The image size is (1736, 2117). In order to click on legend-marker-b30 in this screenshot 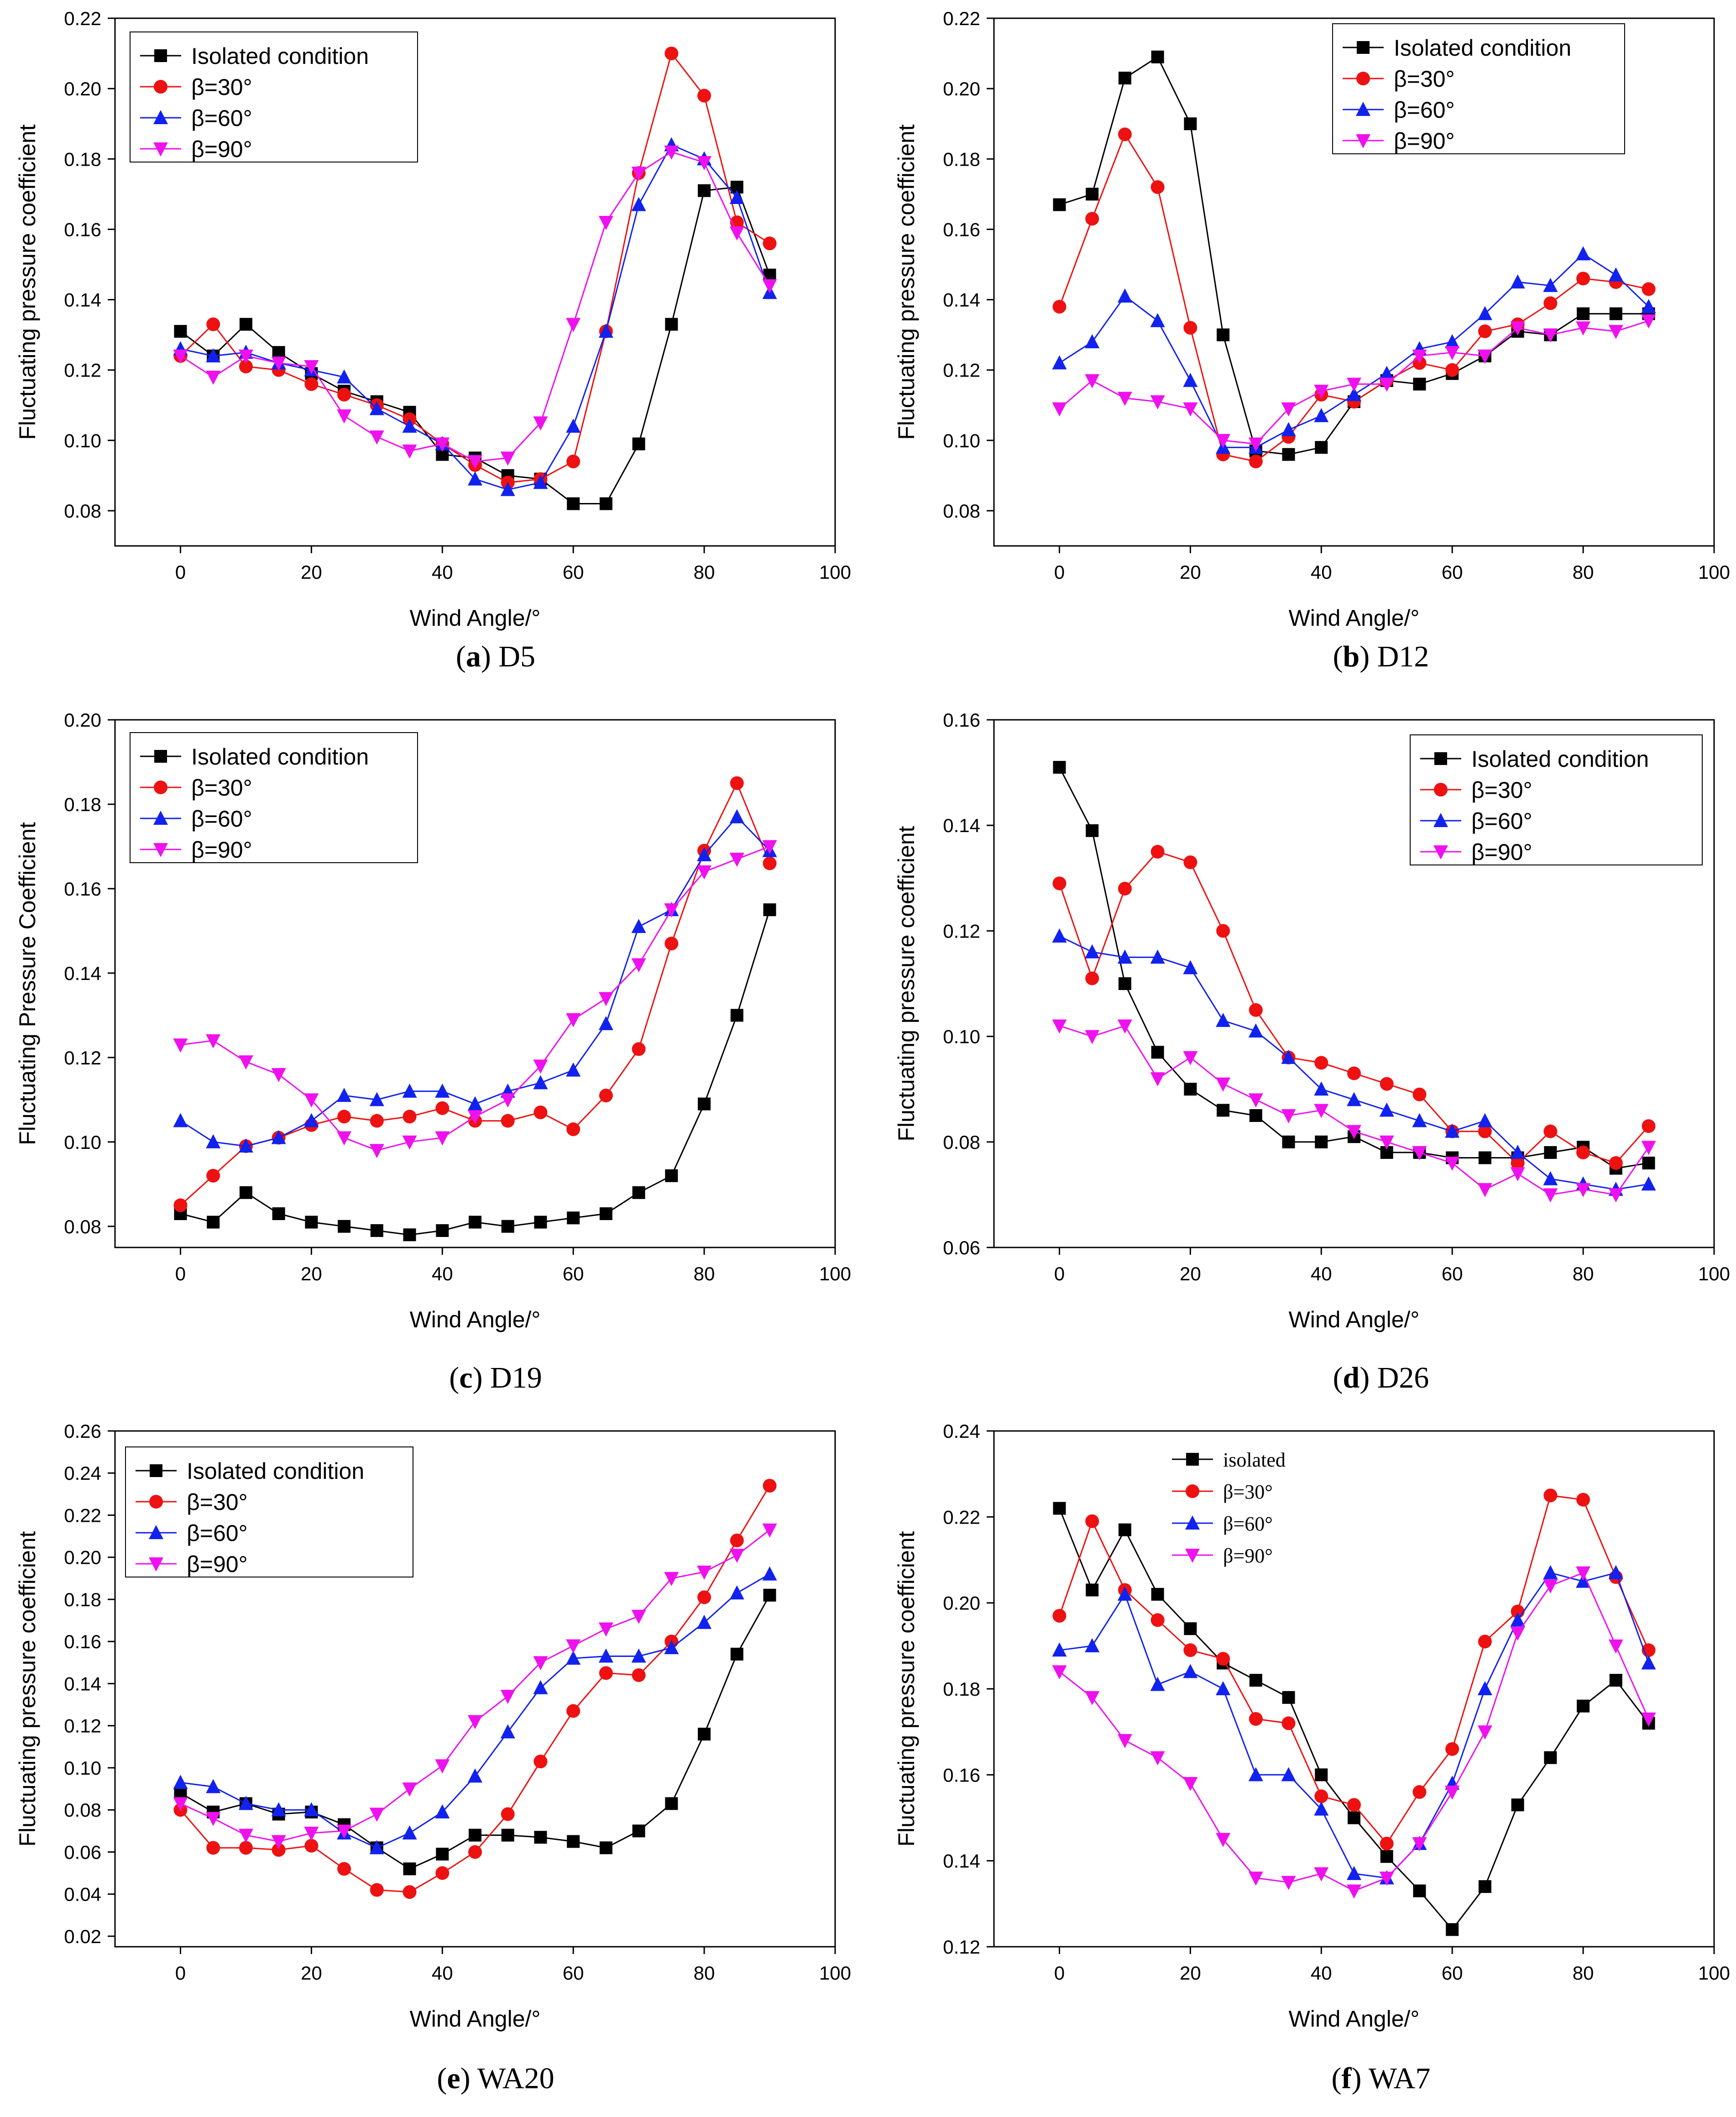, I will do `click(1441, 789)`.